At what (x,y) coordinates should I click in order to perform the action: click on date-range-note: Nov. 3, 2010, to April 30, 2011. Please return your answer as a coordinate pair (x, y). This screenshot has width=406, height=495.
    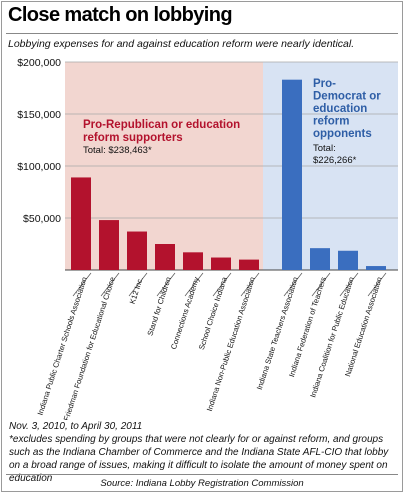
    Looking at the image, I should click on (76, 426).